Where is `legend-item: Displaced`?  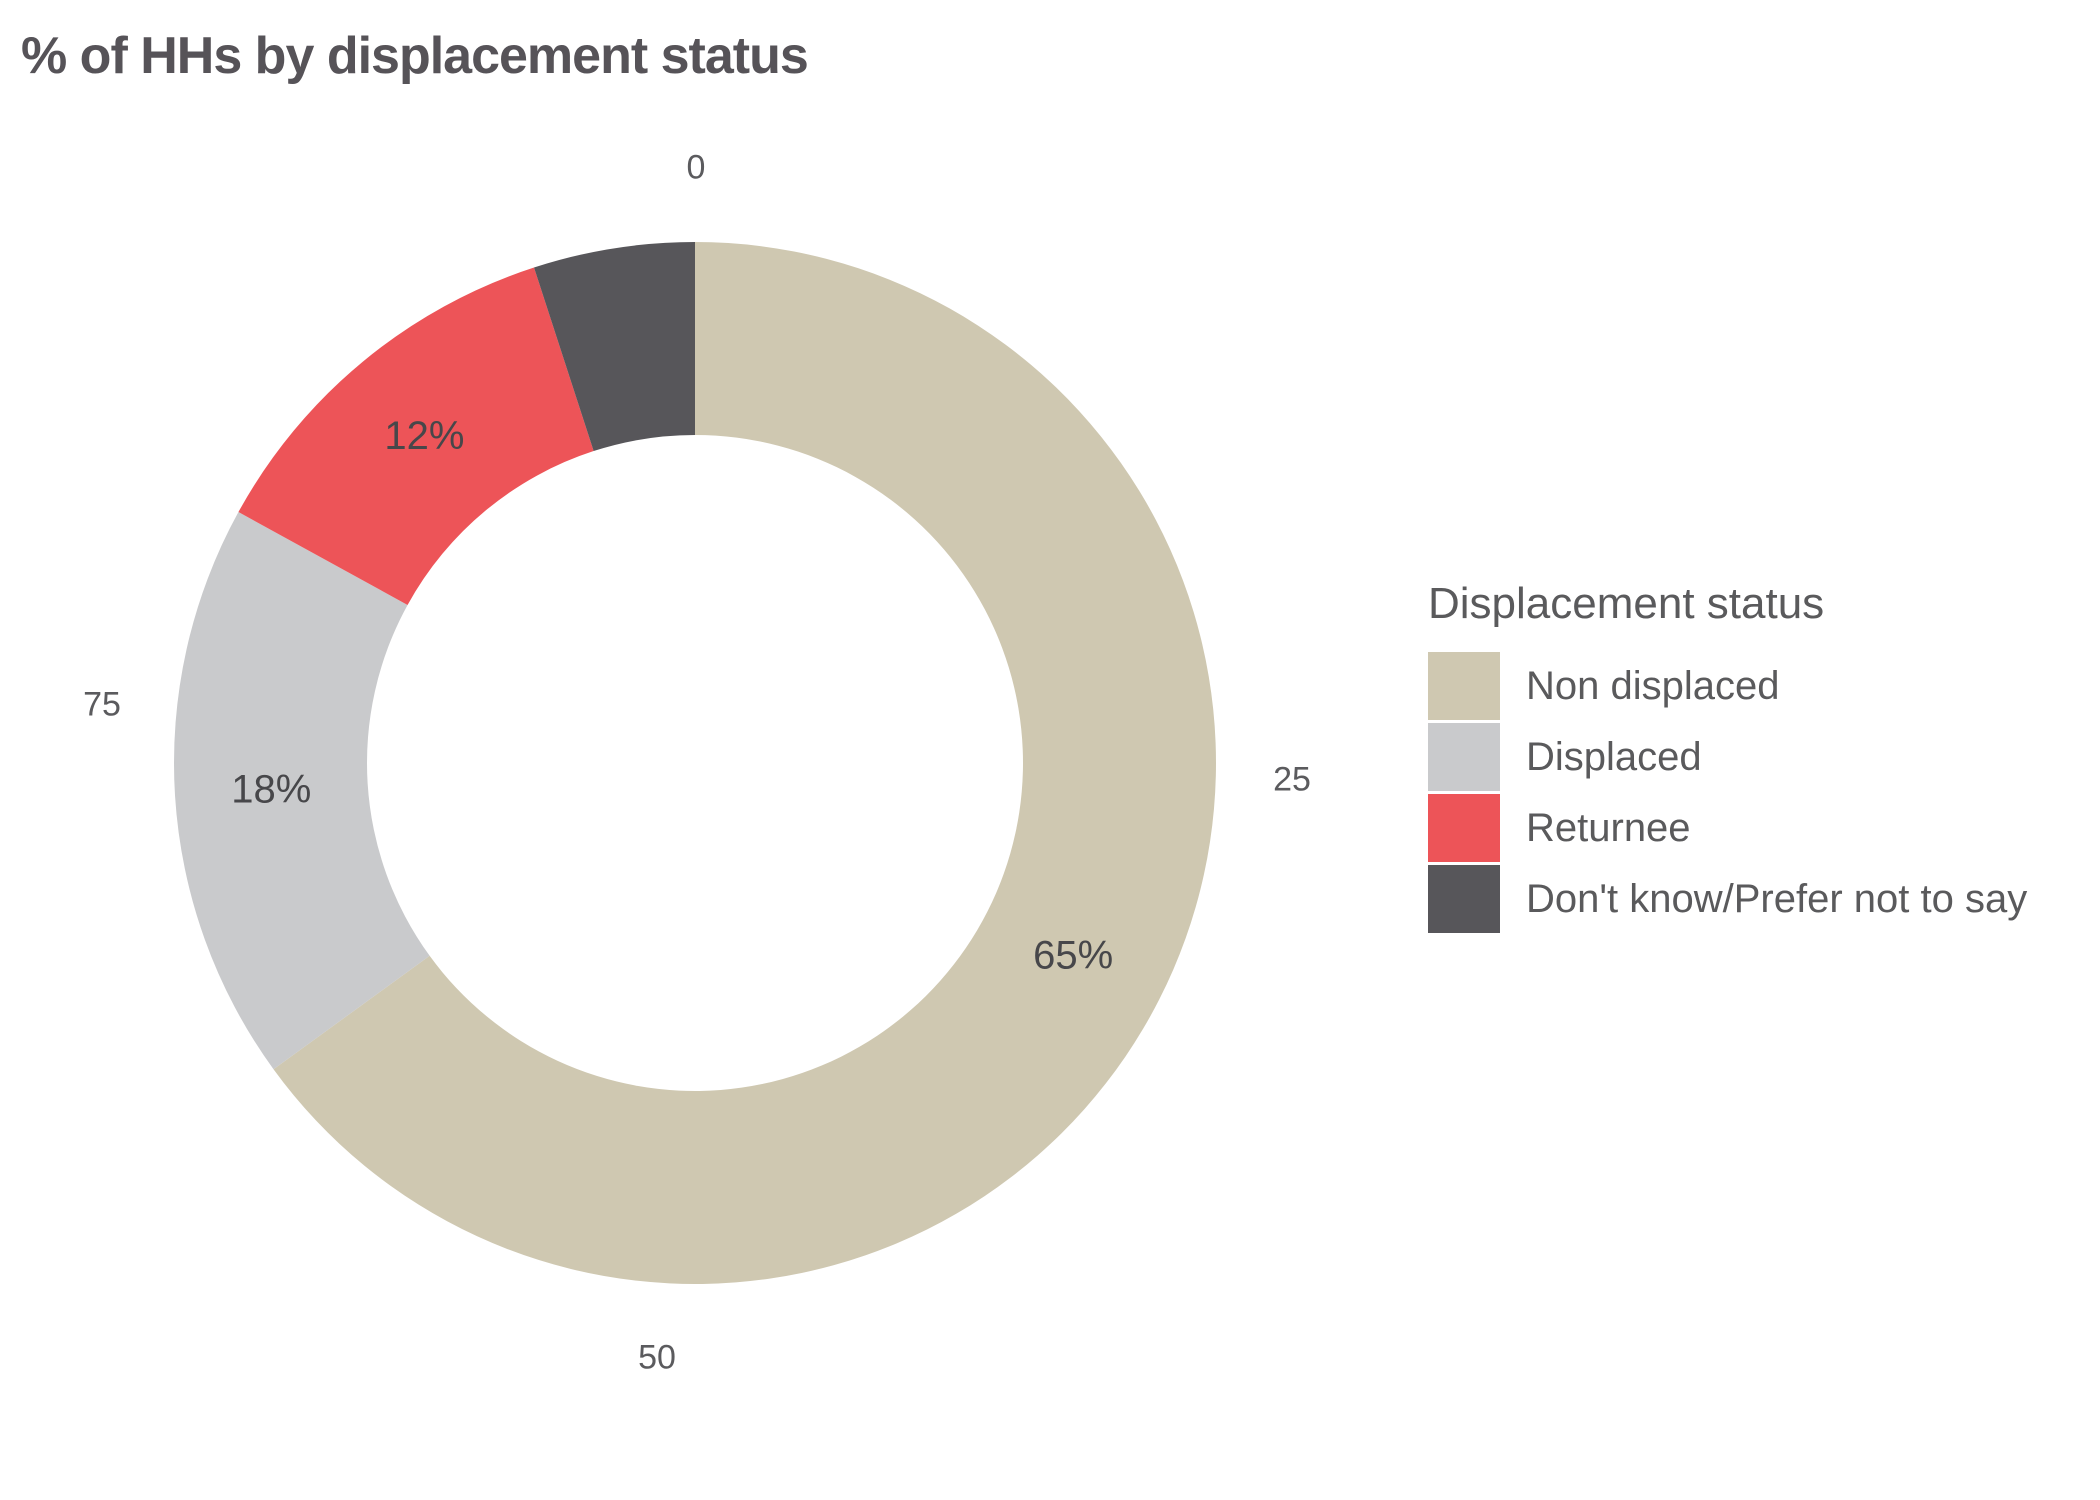 legend-item: Displaced is located at coordinates (1727, 757).